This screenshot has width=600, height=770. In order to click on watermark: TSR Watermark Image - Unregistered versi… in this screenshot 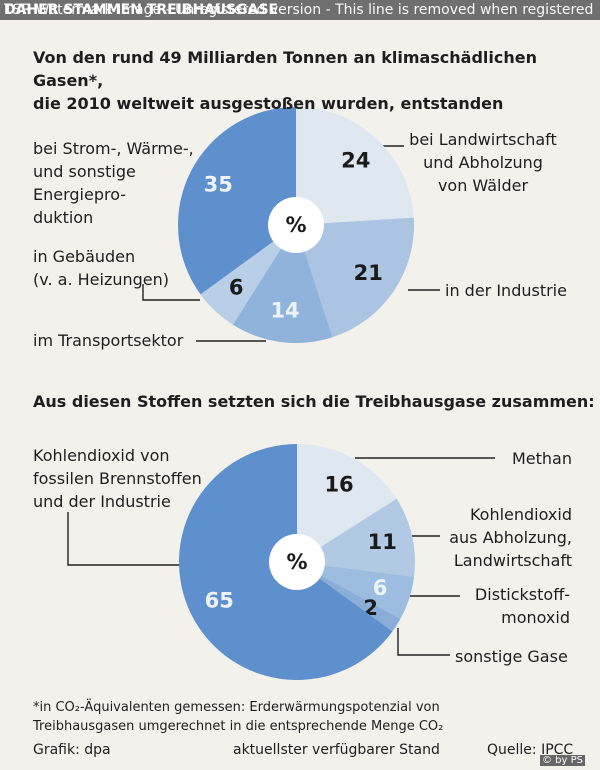, I will do `click(299, 10)`.